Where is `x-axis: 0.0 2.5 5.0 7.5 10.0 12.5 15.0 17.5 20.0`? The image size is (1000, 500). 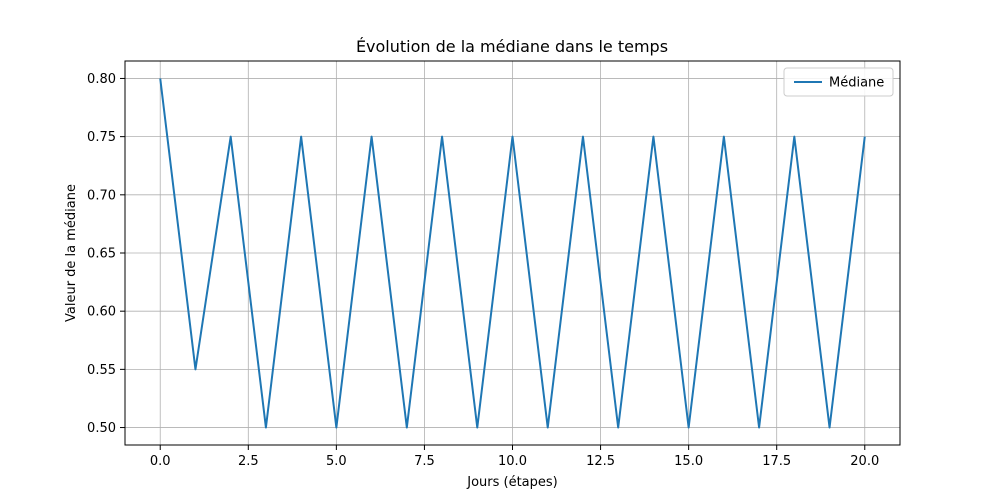
x-axis: 0.0 2.5 5.0 7.5 10.0 12.5 15.0 17.5 20.0 is located at coordinates (514, 457).